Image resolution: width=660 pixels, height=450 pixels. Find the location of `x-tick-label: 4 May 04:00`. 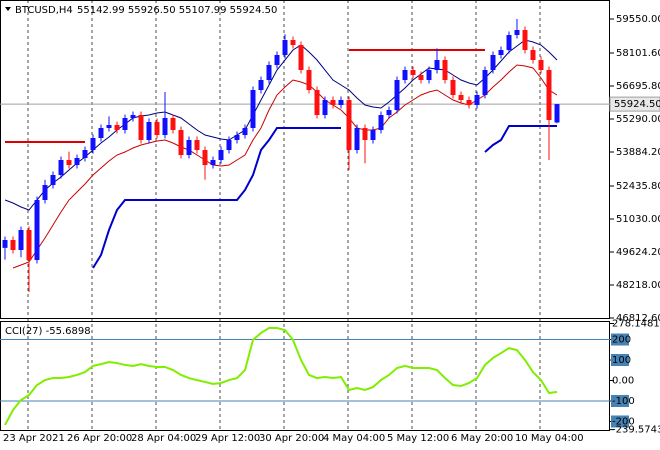

x-tick-label: 4 May 04:00 is located at coordinates (354, 438).